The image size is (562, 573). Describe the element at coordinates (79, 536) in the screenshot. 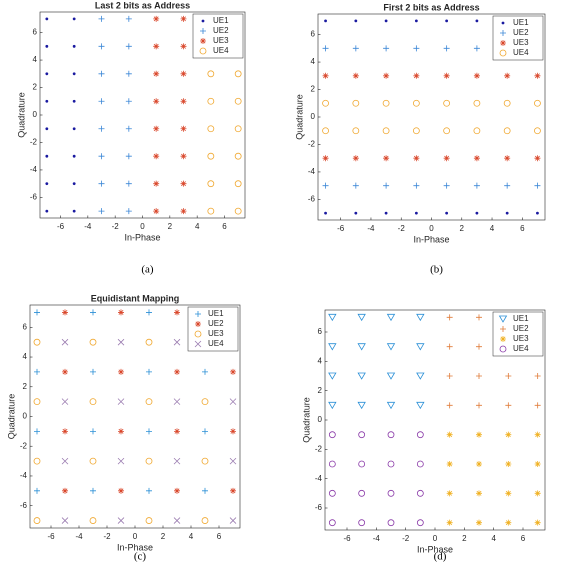

I see `x-tick-label: -4` at that location.